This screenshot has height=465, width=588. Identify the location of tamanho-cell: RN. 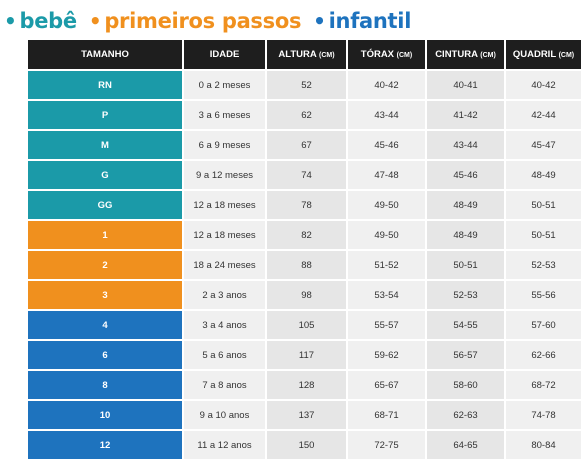
(105, 85).